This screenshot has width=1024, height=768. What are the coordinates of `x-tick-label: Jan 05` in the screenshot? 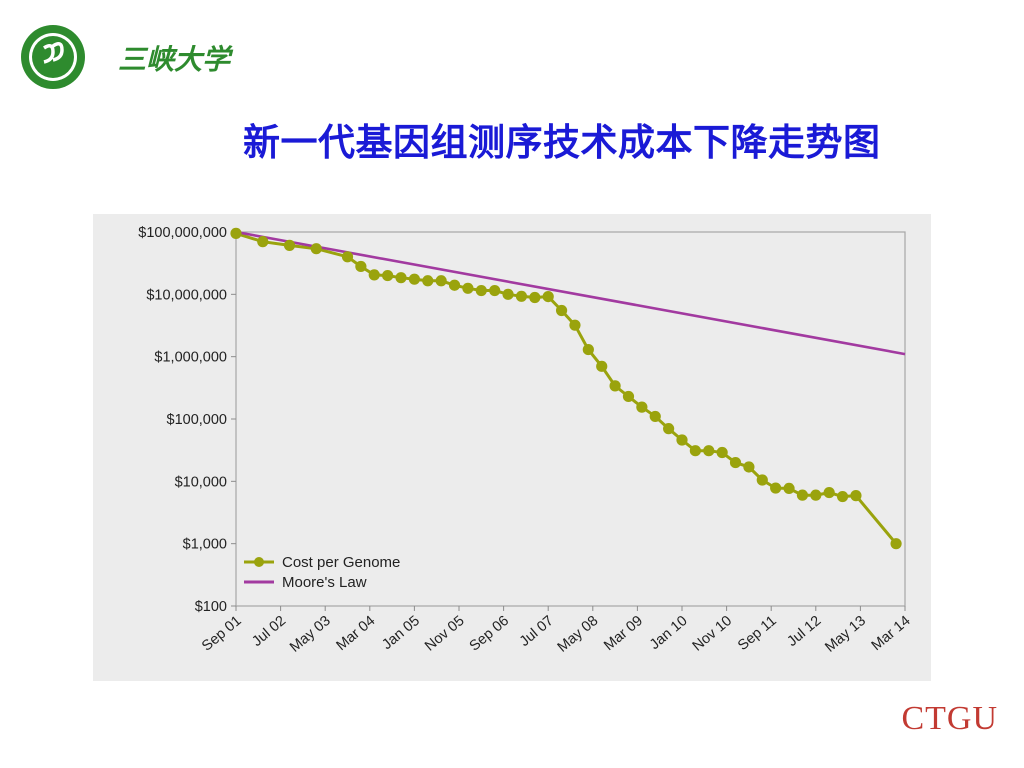 It's located at (401, 633).